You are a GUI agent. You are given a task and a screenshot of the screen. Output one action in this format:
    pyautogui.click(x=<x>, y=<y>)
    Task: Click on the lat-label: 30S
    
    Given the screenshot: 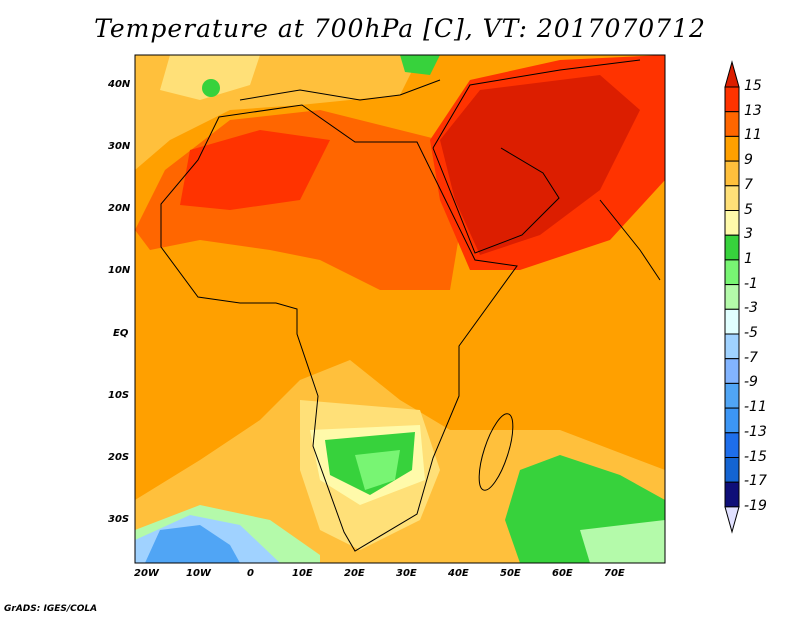 What is the action you would take?
    pyautogui.click(x=119, y=519)
    